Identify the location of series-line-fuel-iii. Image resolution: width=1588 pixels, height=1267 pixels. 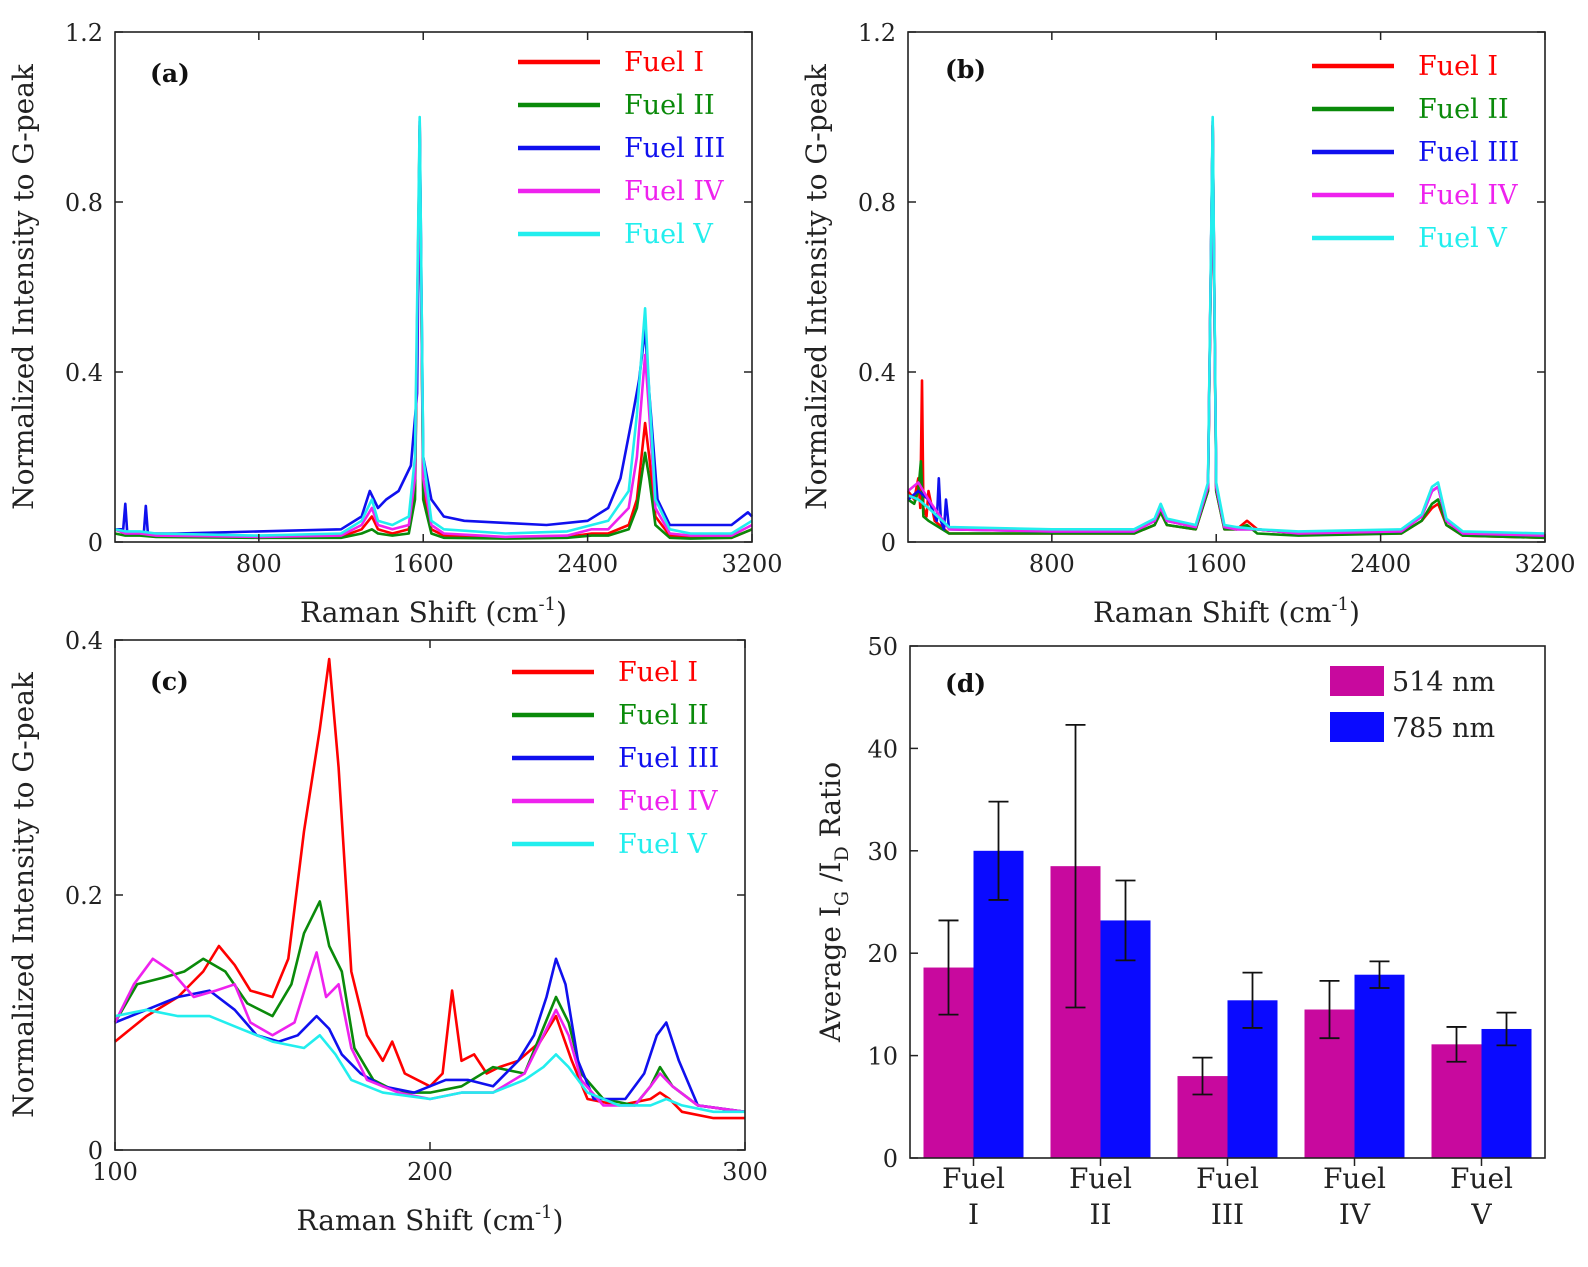
(430, 1035).